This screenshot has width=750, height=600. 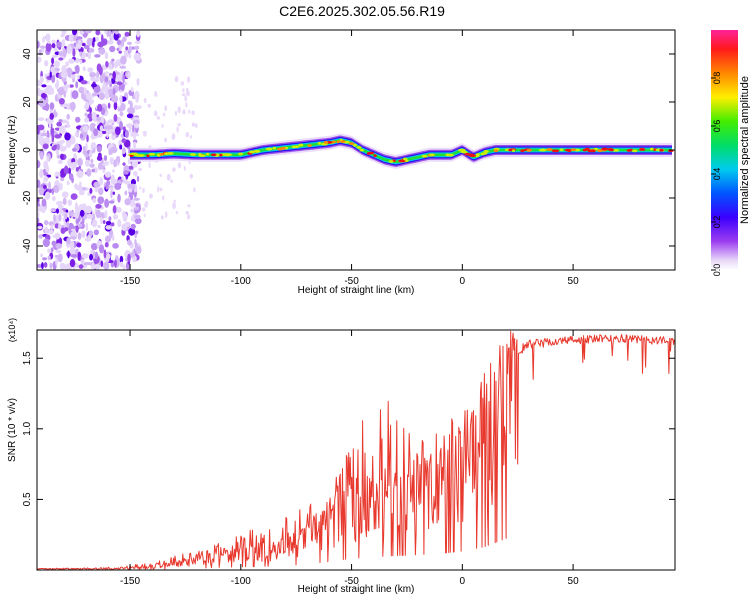 What do you see at coordinates (351, 581) in the screenshot?
I see `snr-x-tick-label: -50` at bounding box center [351, 581].